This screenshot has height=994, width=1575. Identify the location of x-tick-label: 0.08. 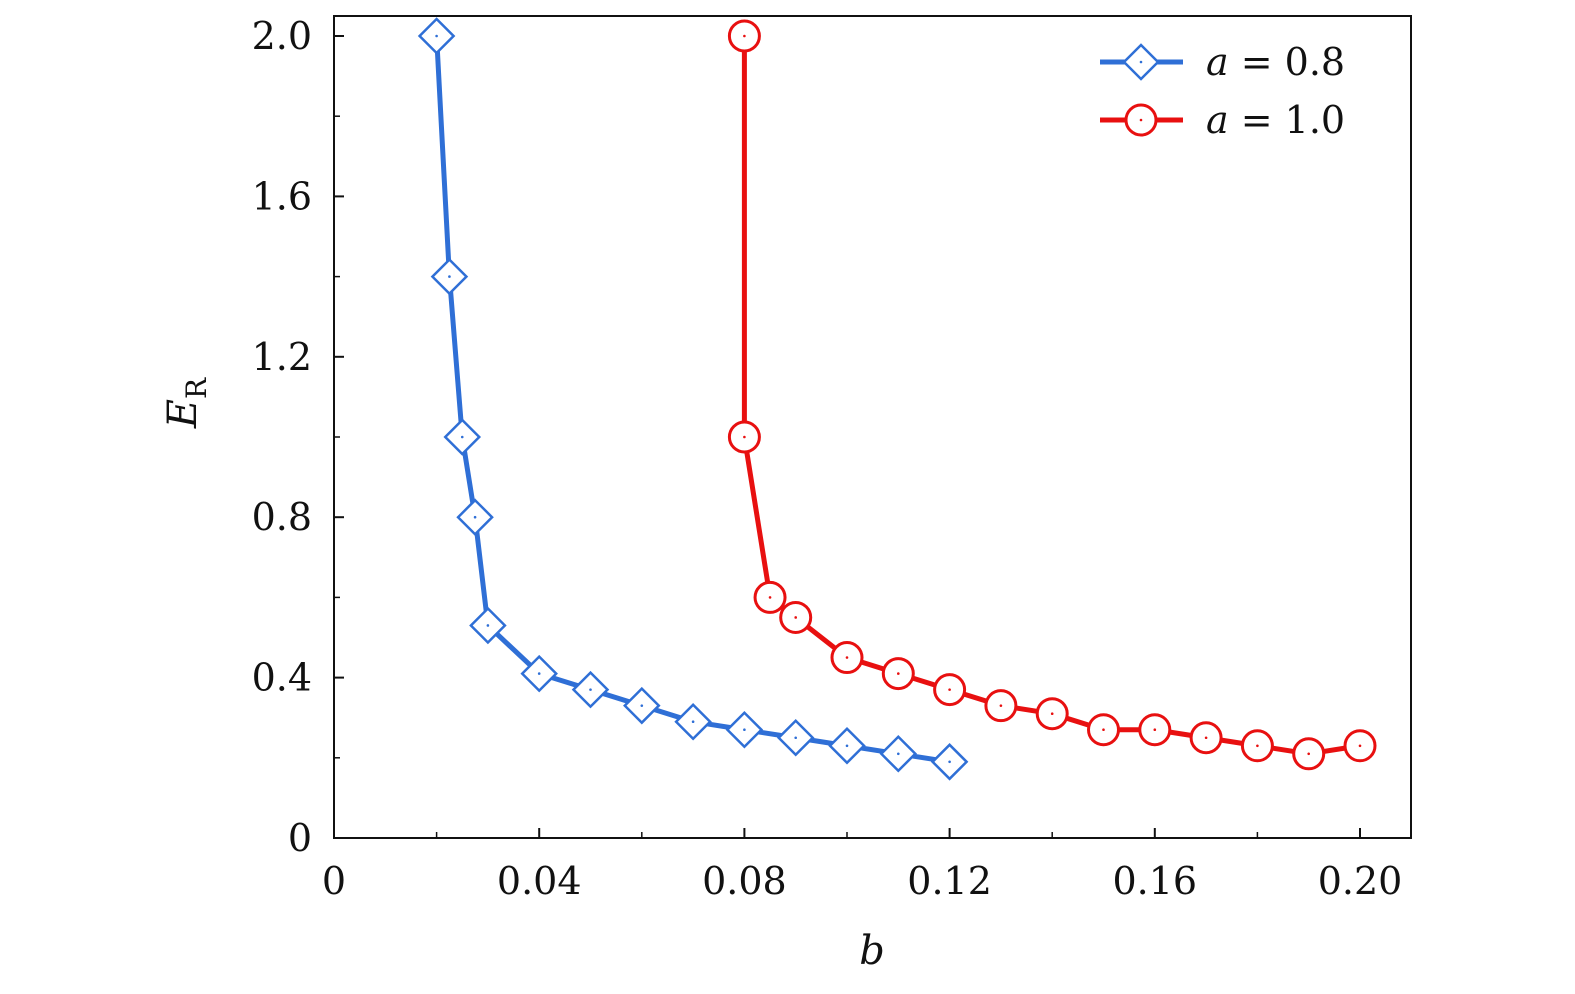
(744, 881).